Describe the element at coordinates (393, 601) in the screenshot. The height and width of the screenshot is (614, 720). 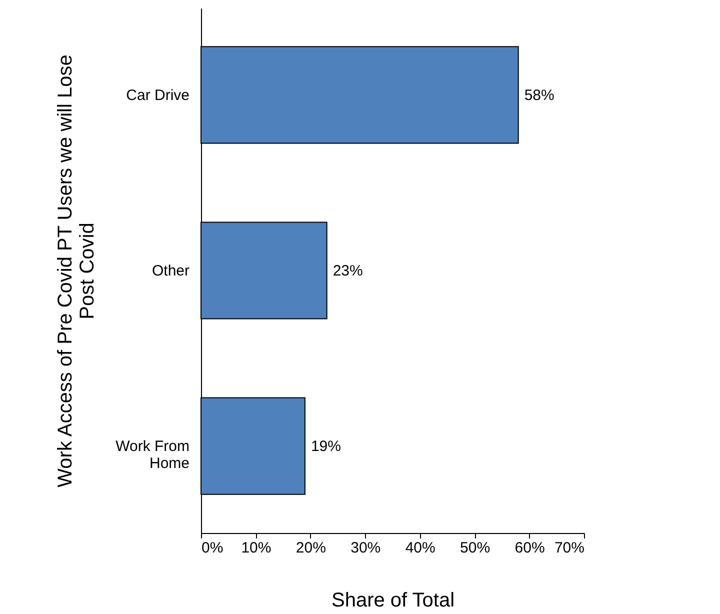
I see `x-axis-title: Share of Total` at that location.